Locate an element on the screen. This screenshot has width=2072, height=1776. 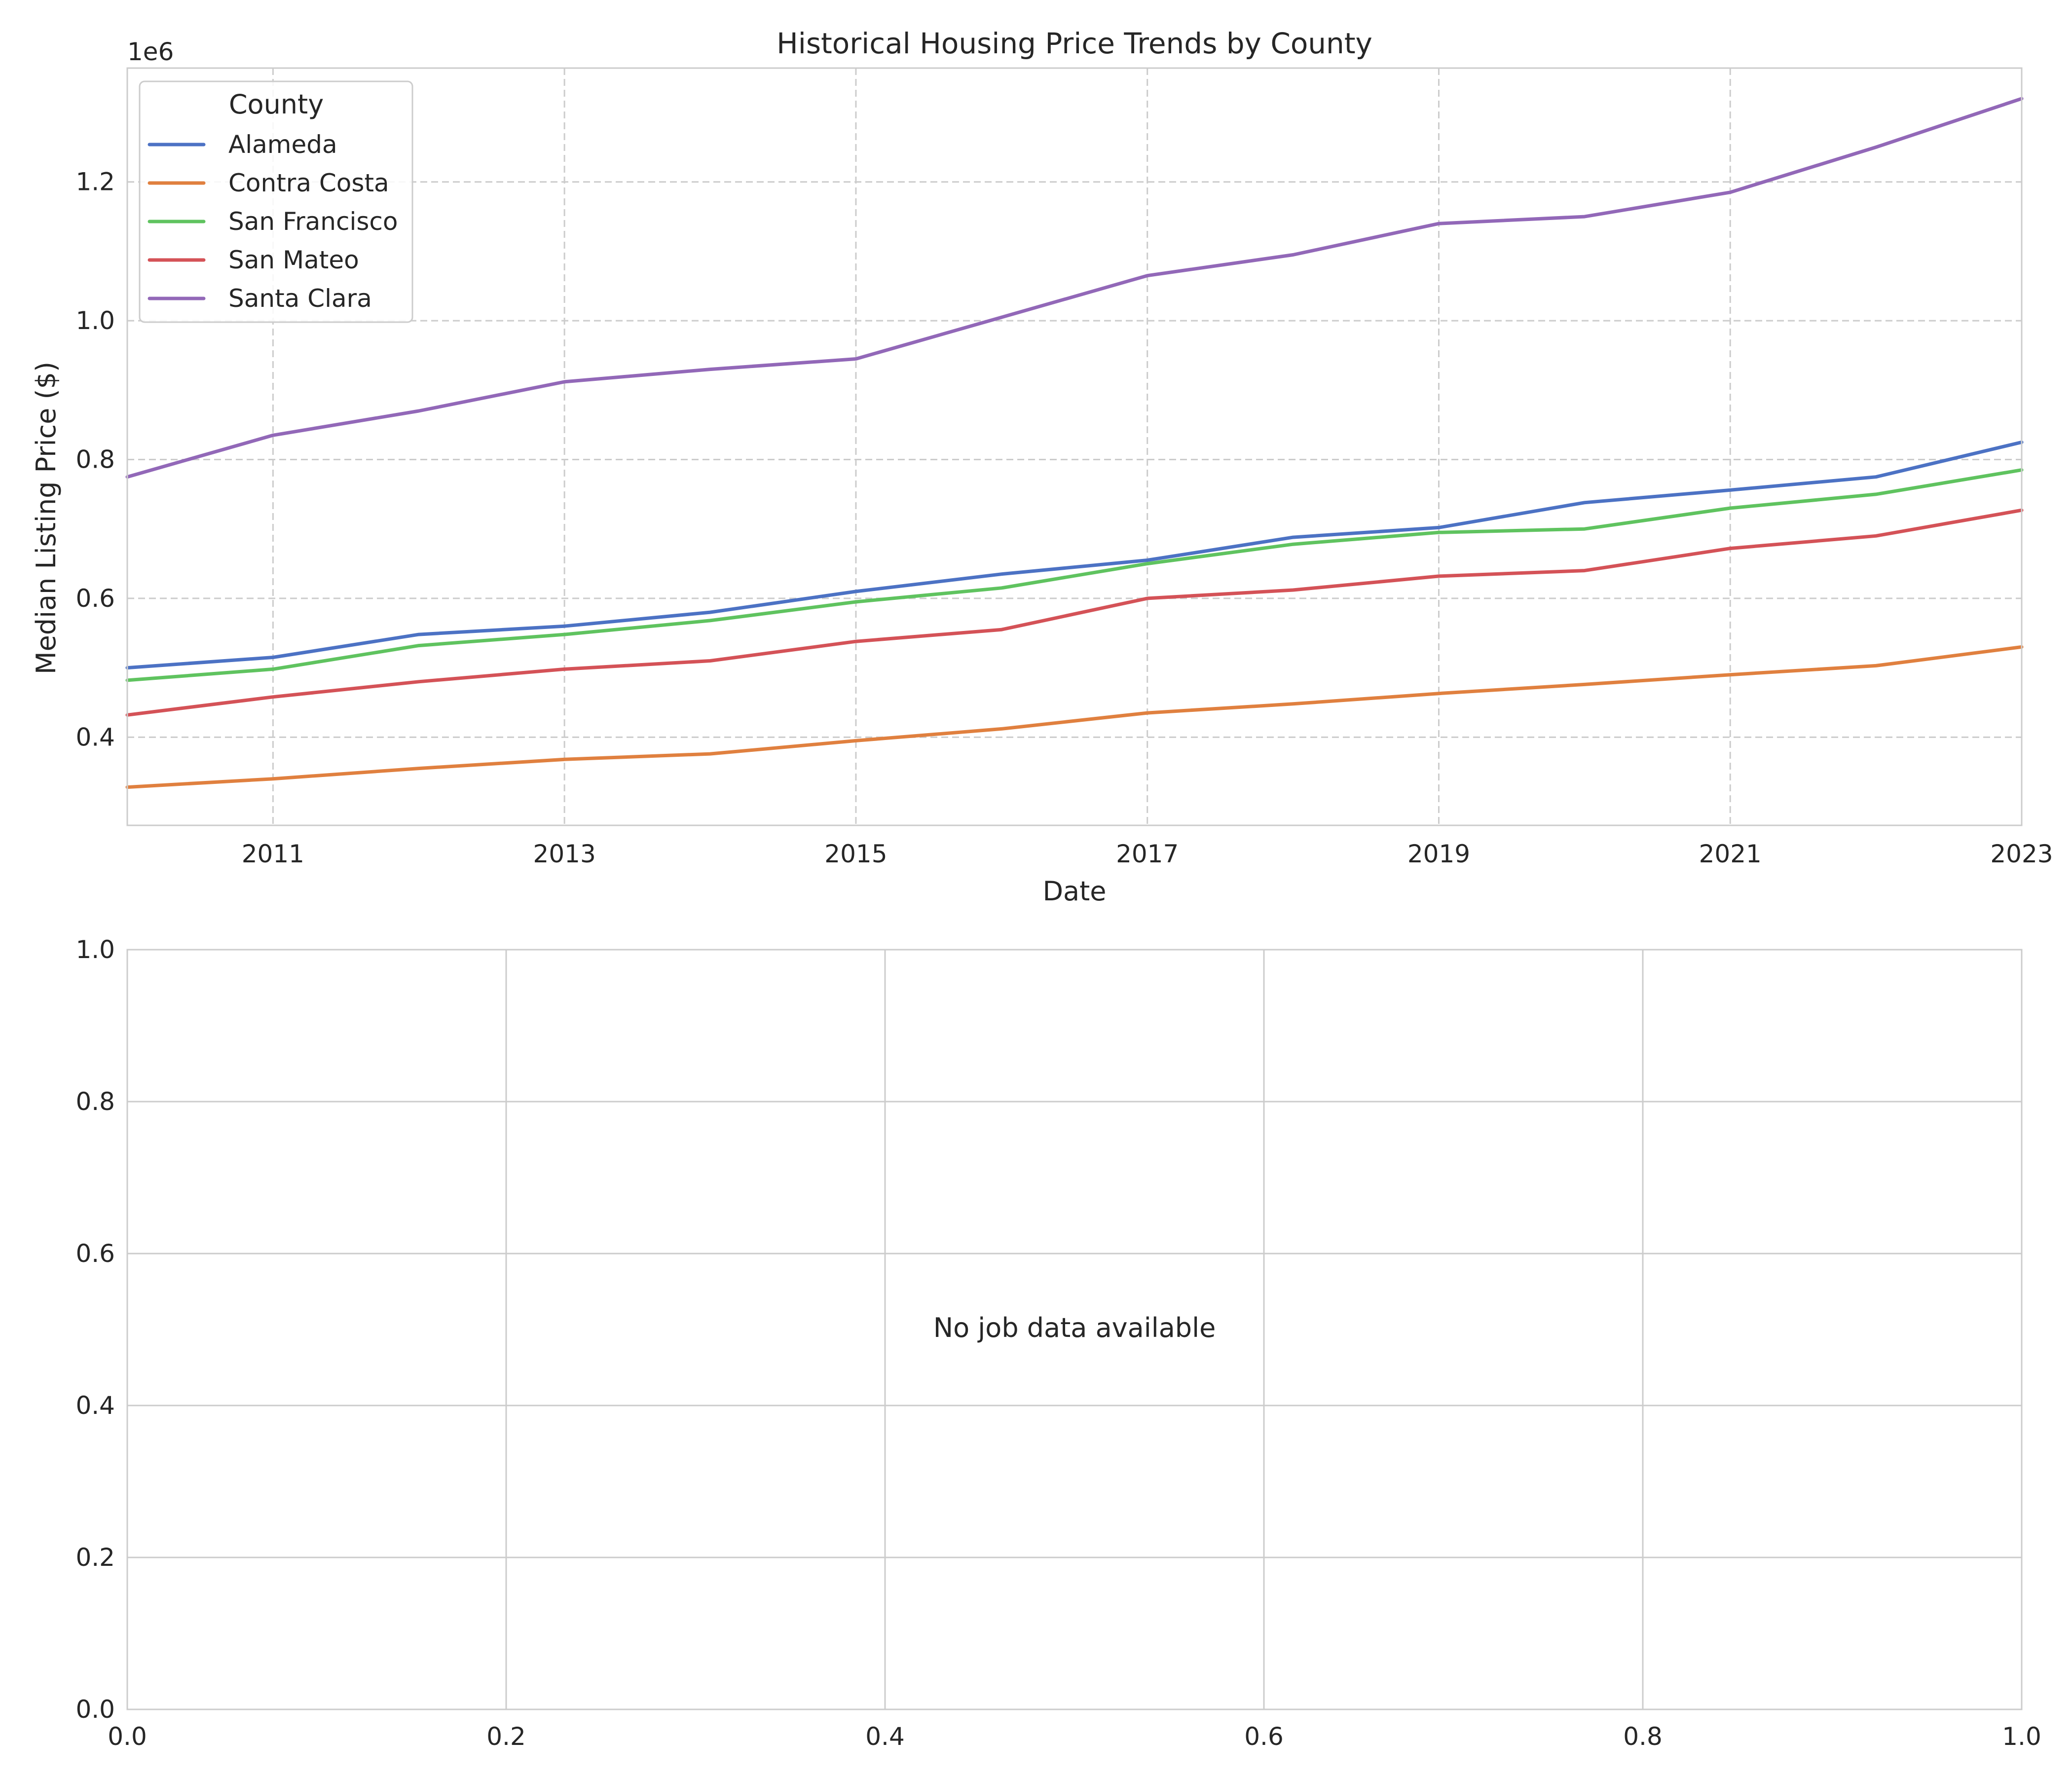
y-tick-label: 0.2 is located at coordinates (95, 1558).